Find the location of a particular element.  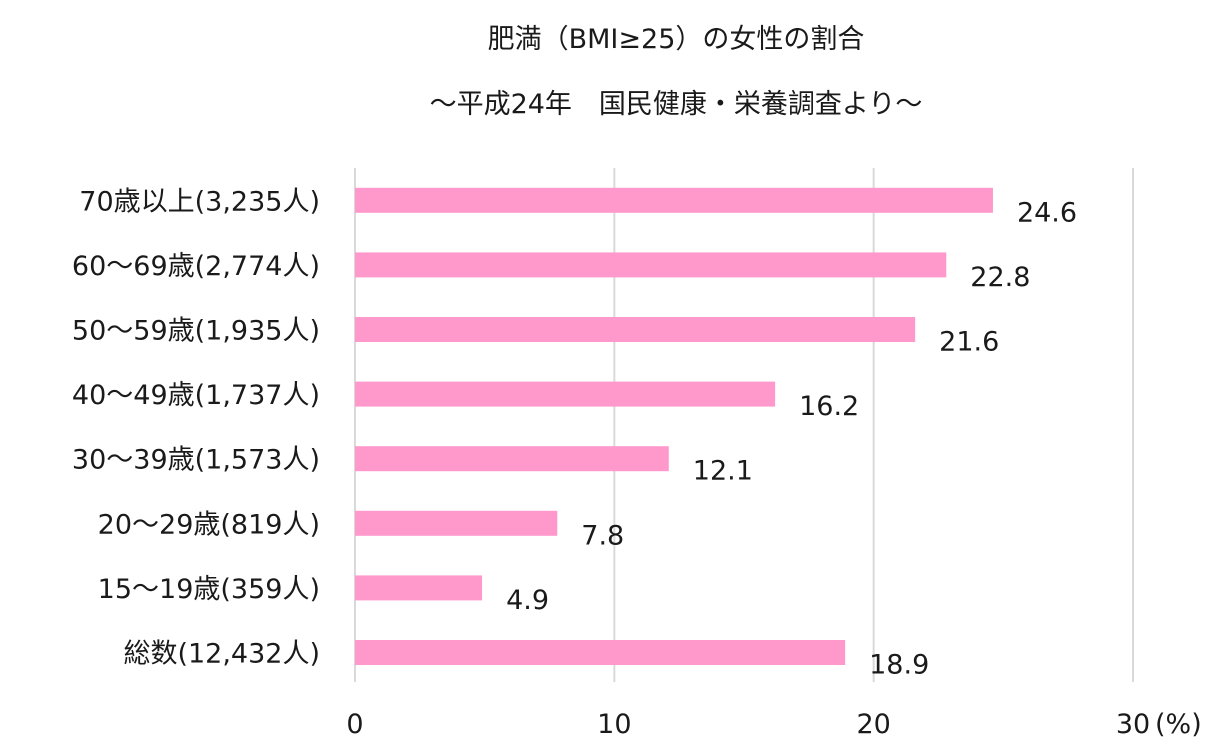

x-tick-label-10: 10 is located at coordinates (614, 724).